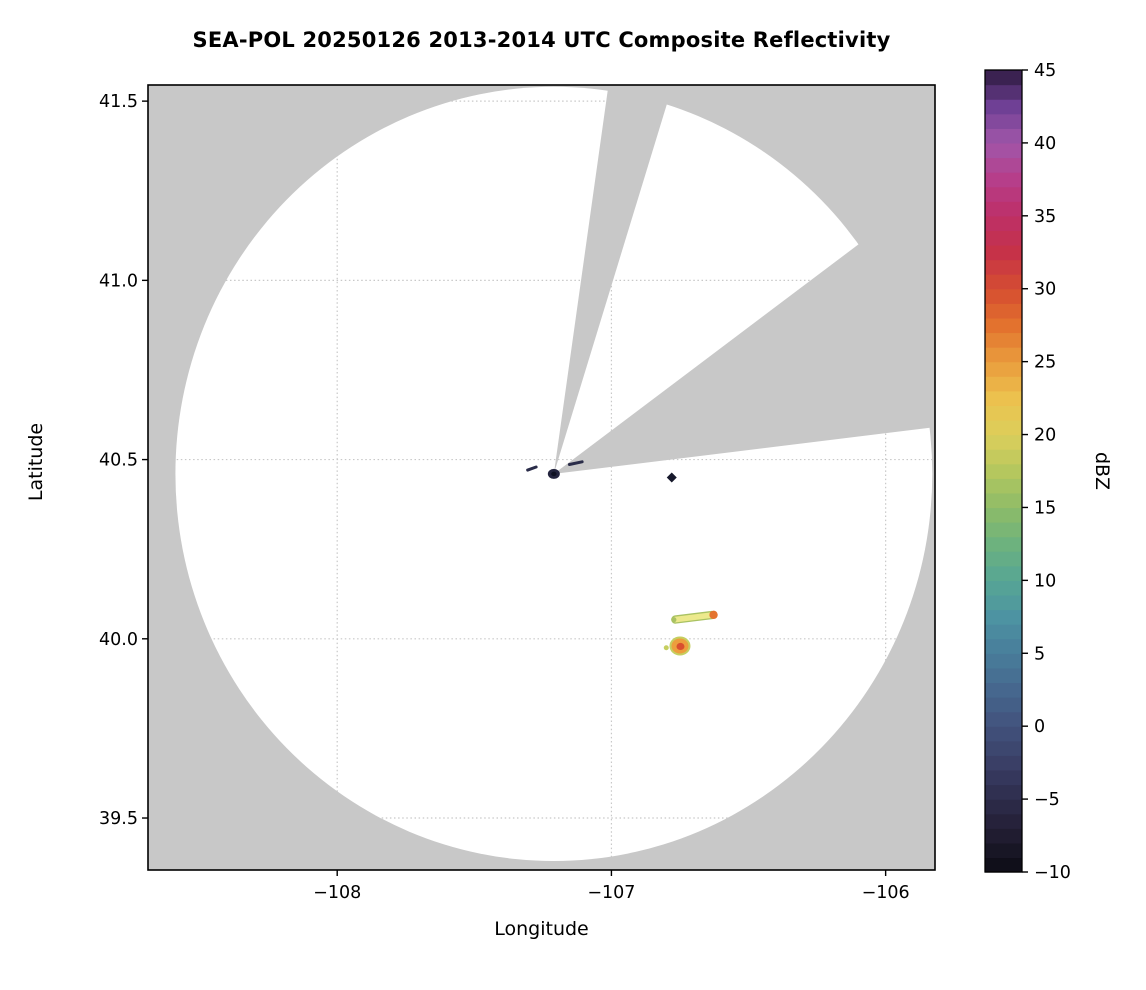 The height and width of the screenshot is (990, 1146). Describe the element at coordinates (337, 893) in the screenshot. I see `x-tick-label: −108` at that location.